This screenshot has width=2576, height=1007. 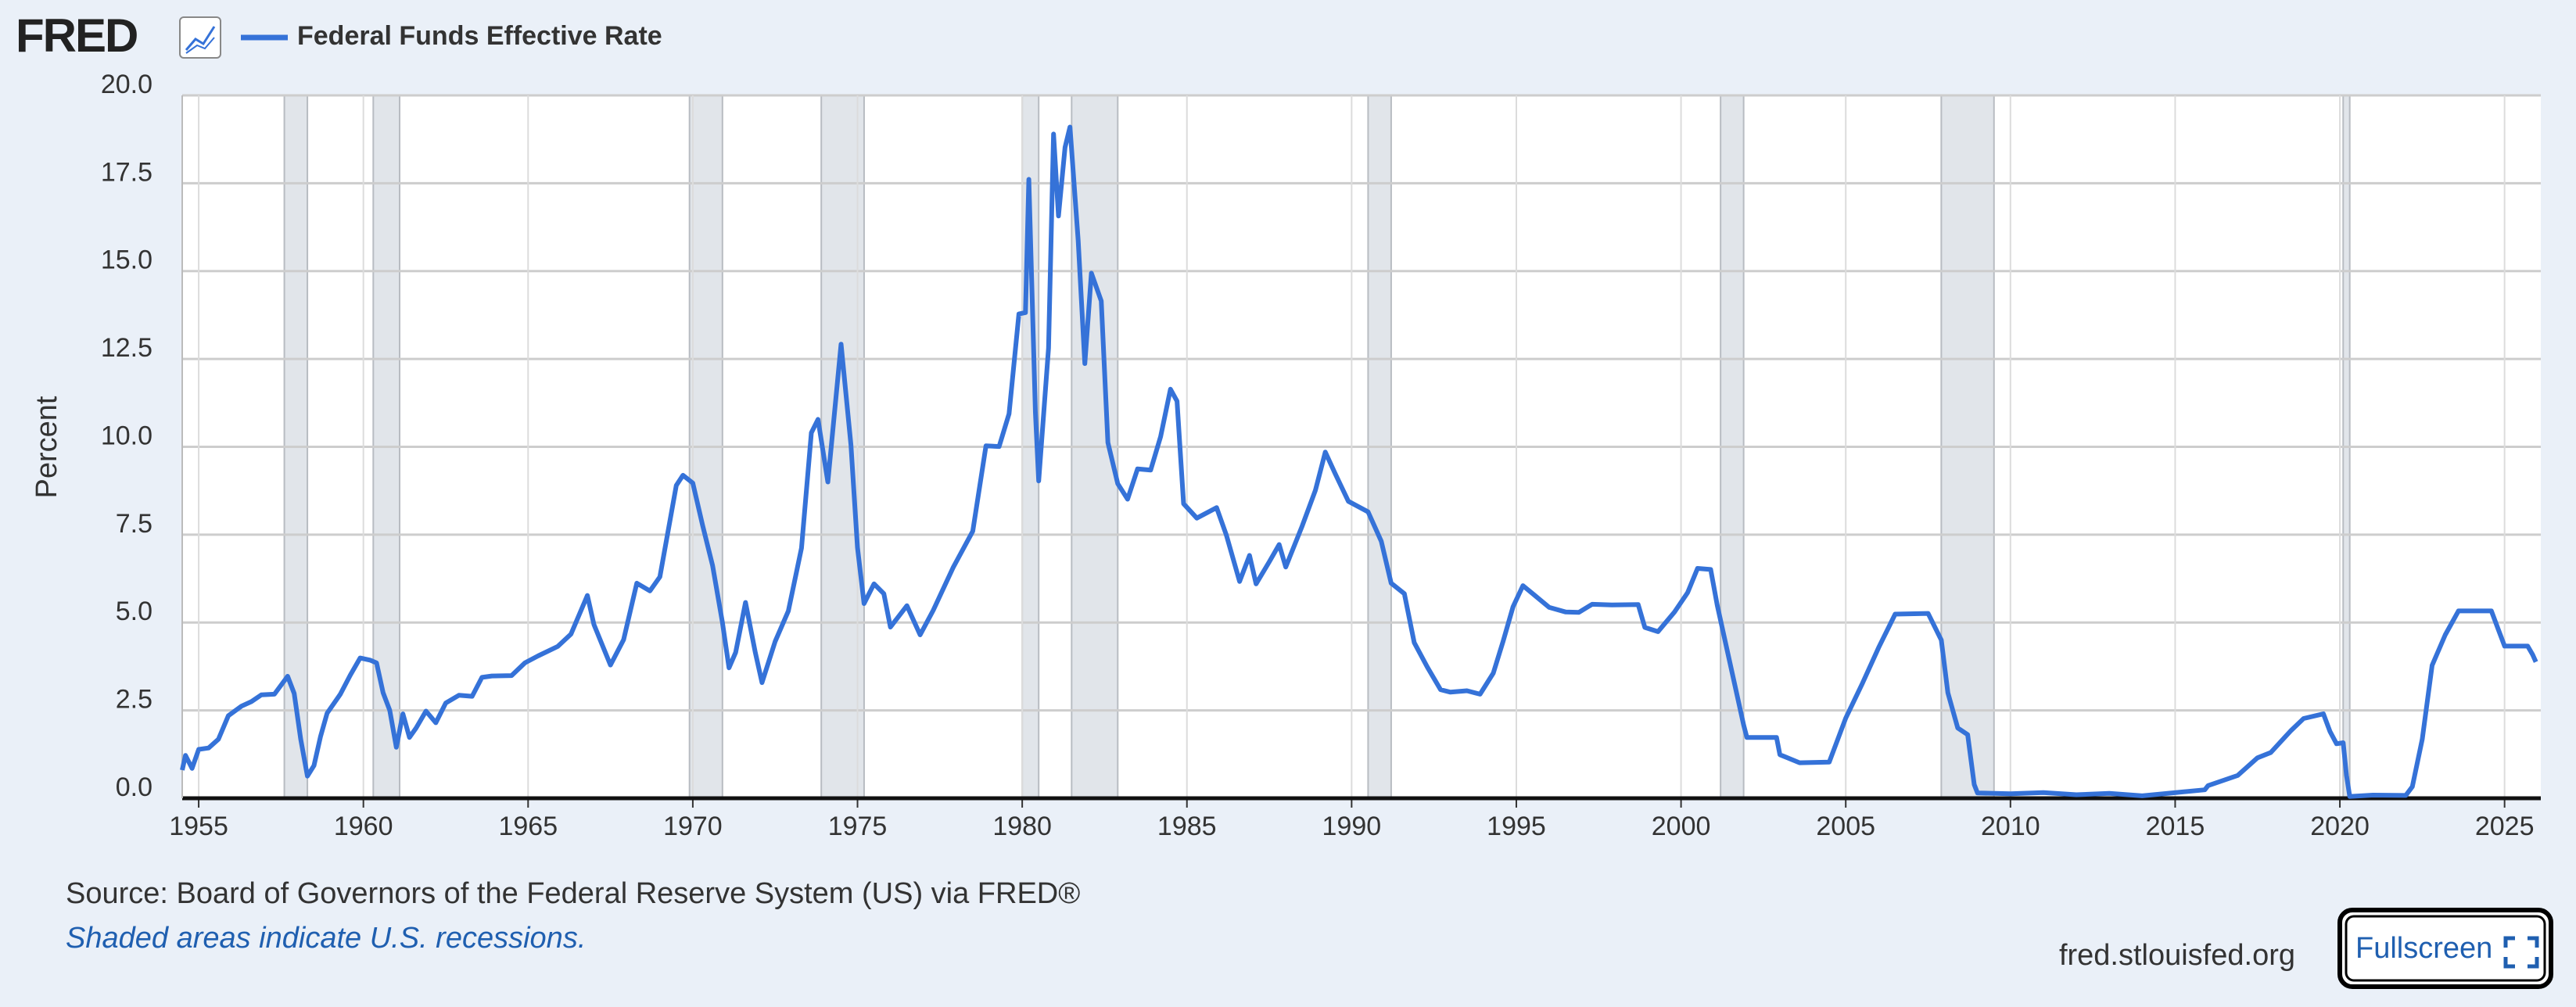 I want to click on y-tick-label: 20.0, so click(x=127, y=84).